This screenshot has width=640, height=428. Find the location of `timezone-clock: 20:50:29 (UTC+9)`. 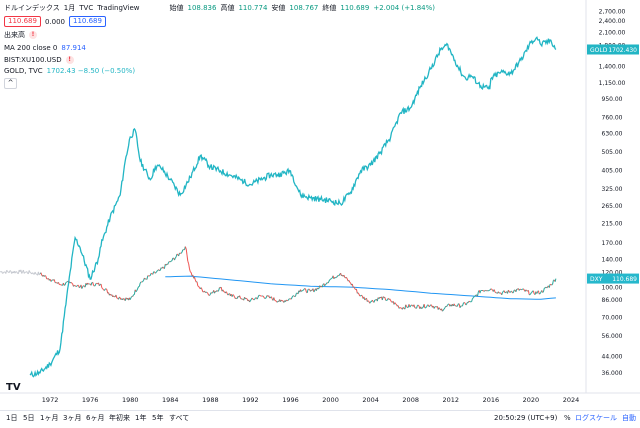

timezone-clock: 20:50:29 (UTC+9) is located at coordinates (525, 418).